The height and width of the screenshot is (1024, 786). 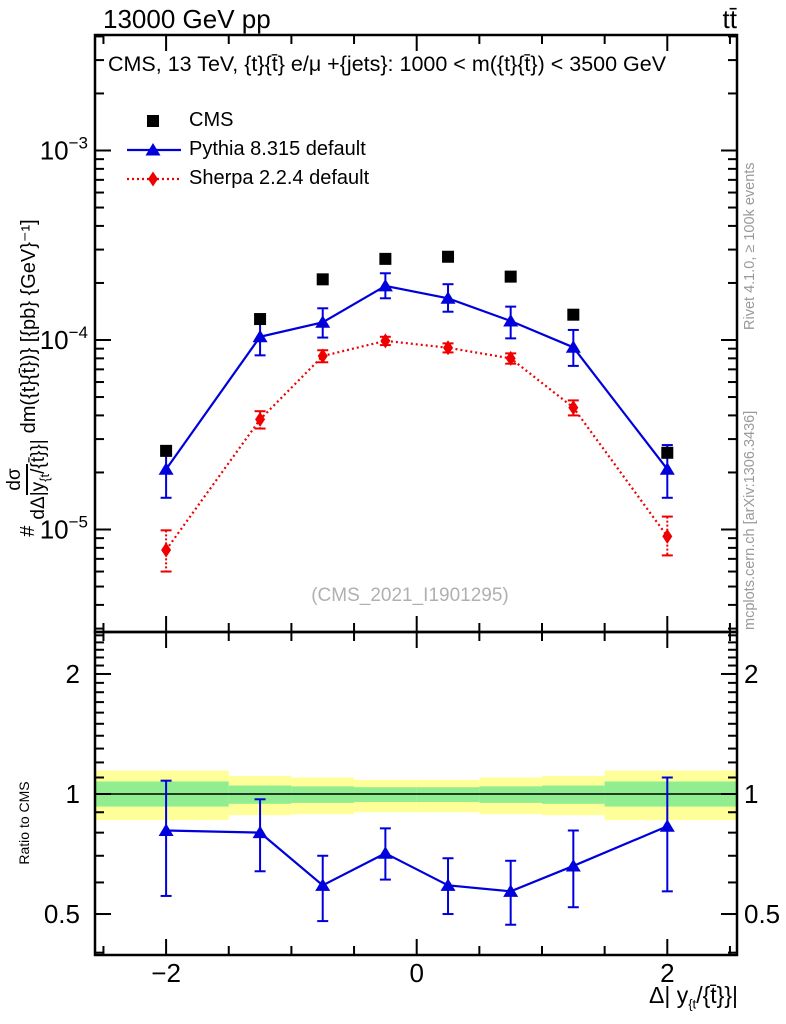 I want to click on cms-marker-icon, so click(x=153, y=120).